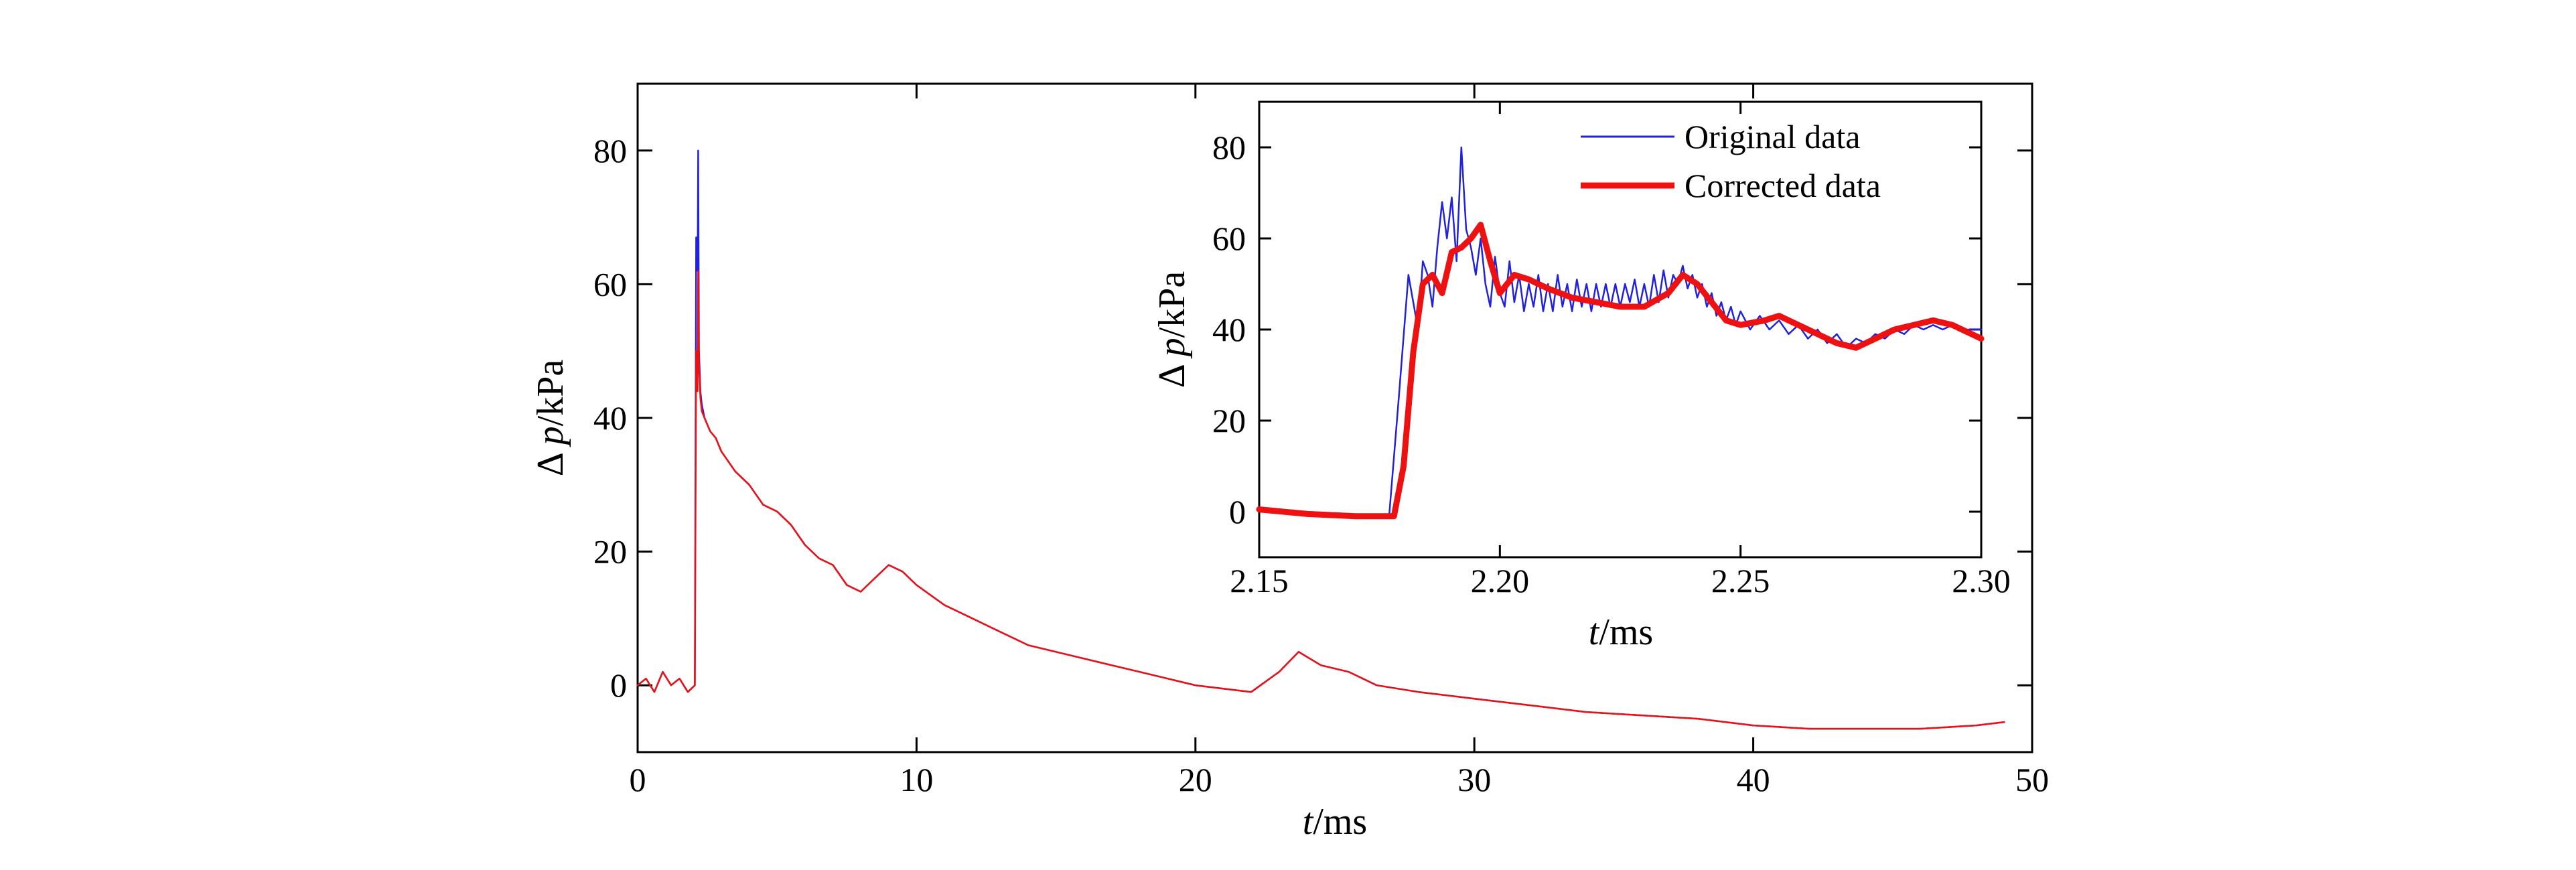  I want to click on inset-y-tick-label: 60, so click(1229, 238).